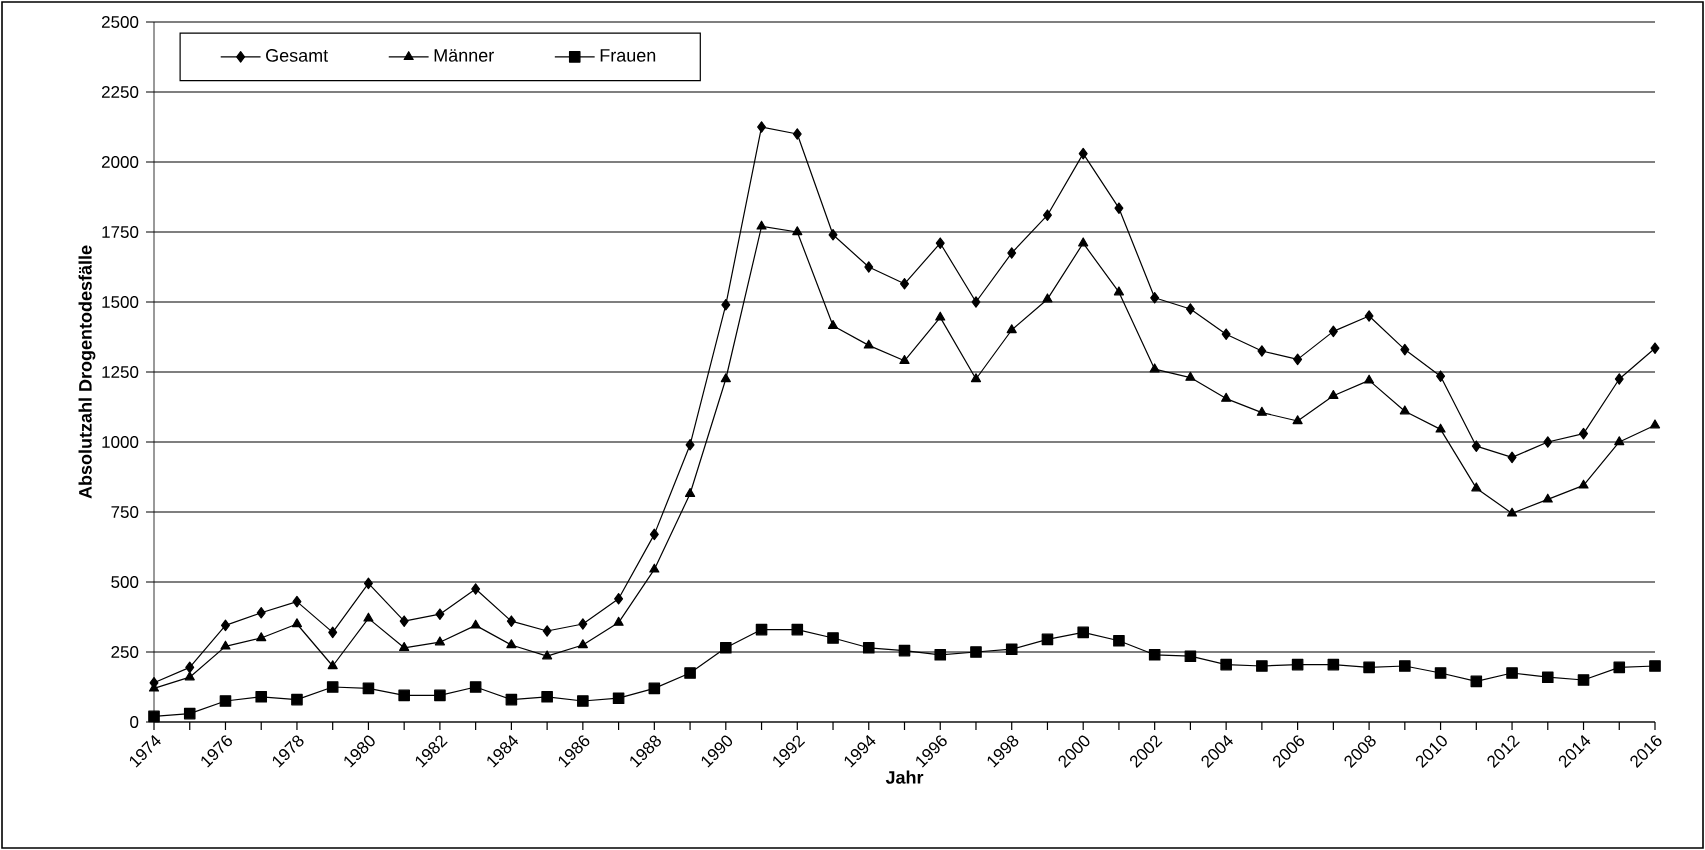 The height and width of the screenshot is (850, 1705). I want to click on y-tick-label: 2000, so click(120, 161).